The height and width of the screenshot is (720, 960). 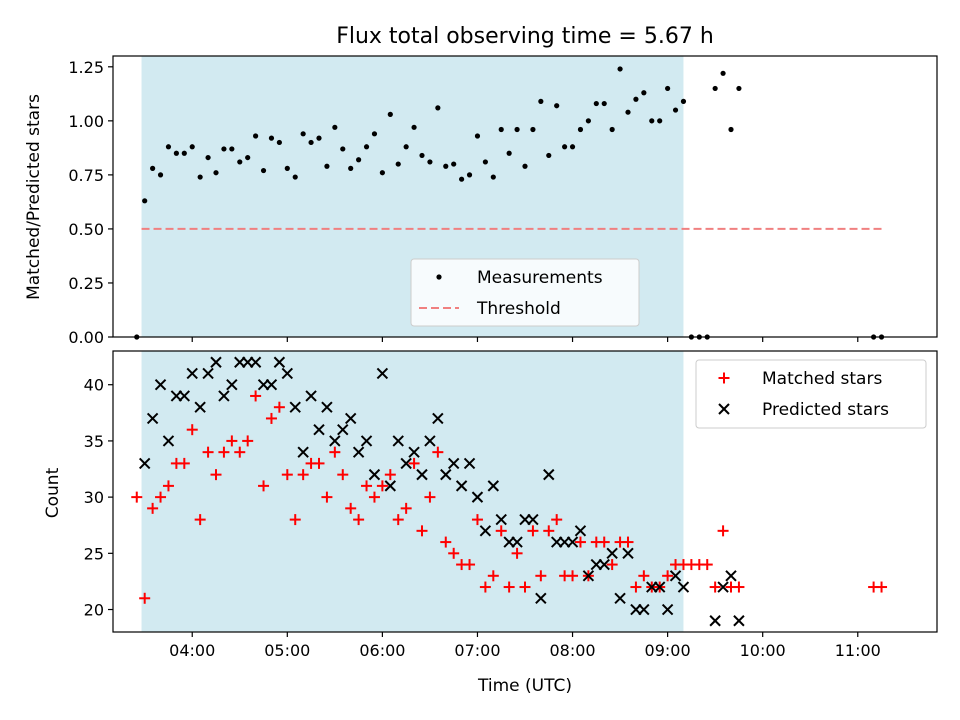 I want to click on y-tick-label: 0.25, so click(x=86, y=283).